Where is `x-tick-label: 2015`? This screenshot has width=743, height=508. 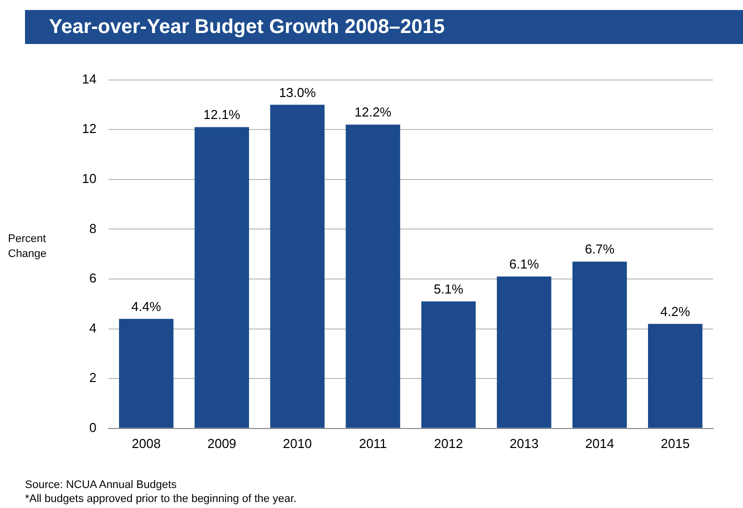
x-tick-label: 2015 is located at coordinates (675, 443).